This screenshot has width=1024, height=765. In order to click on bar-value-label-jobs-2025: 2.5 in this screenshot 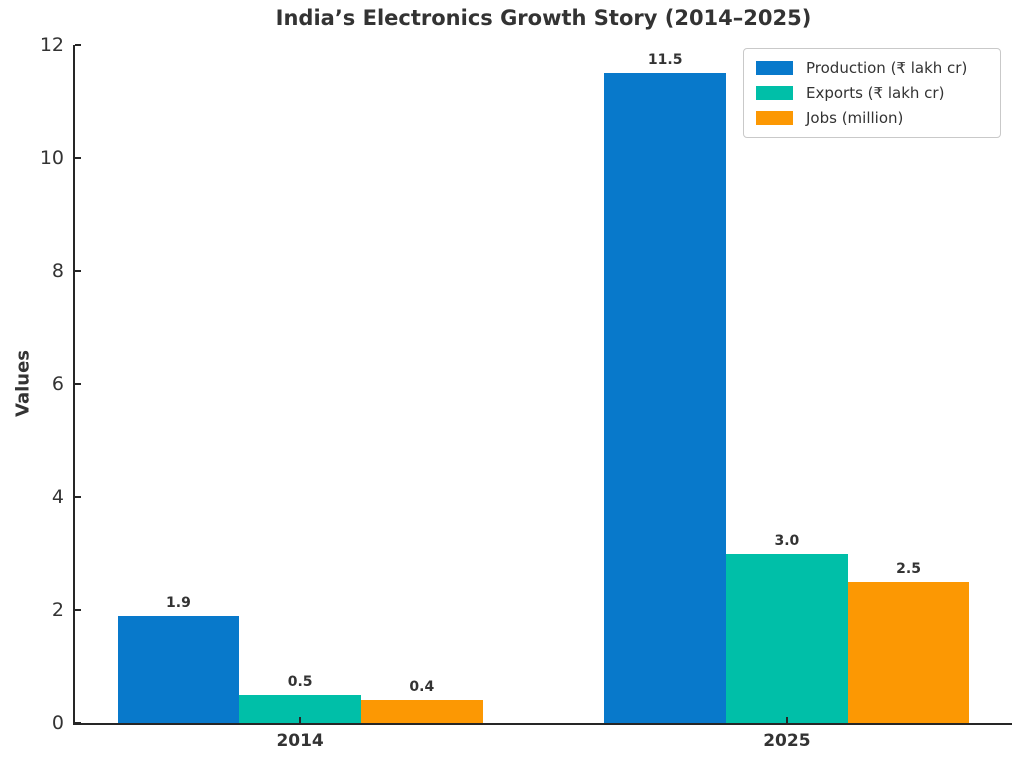, I will do `click(908, 568)`.